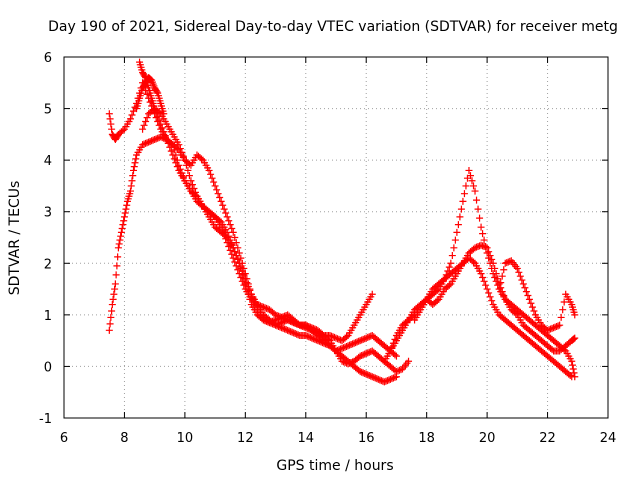 The image size is (640, 480). What do you see at coordinates (45, 419) in the screenshot?
I see `y-tick-label: -1` at bounding box center [45, 419].